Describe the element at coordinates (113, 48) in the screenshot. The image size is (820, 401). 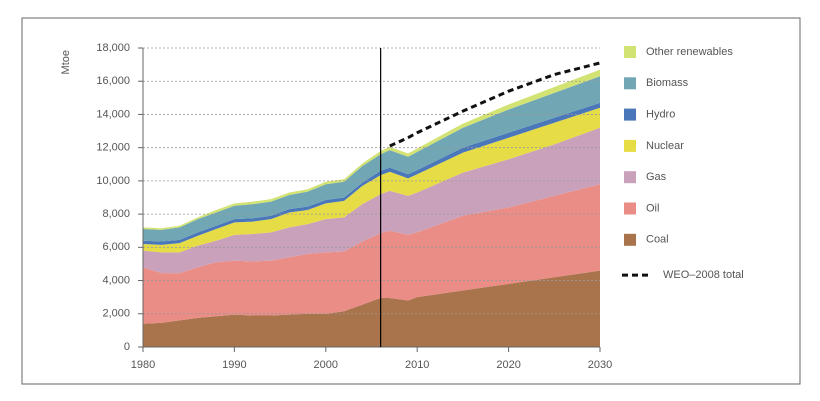
I see `y-tick-label: 18,000` at that location.